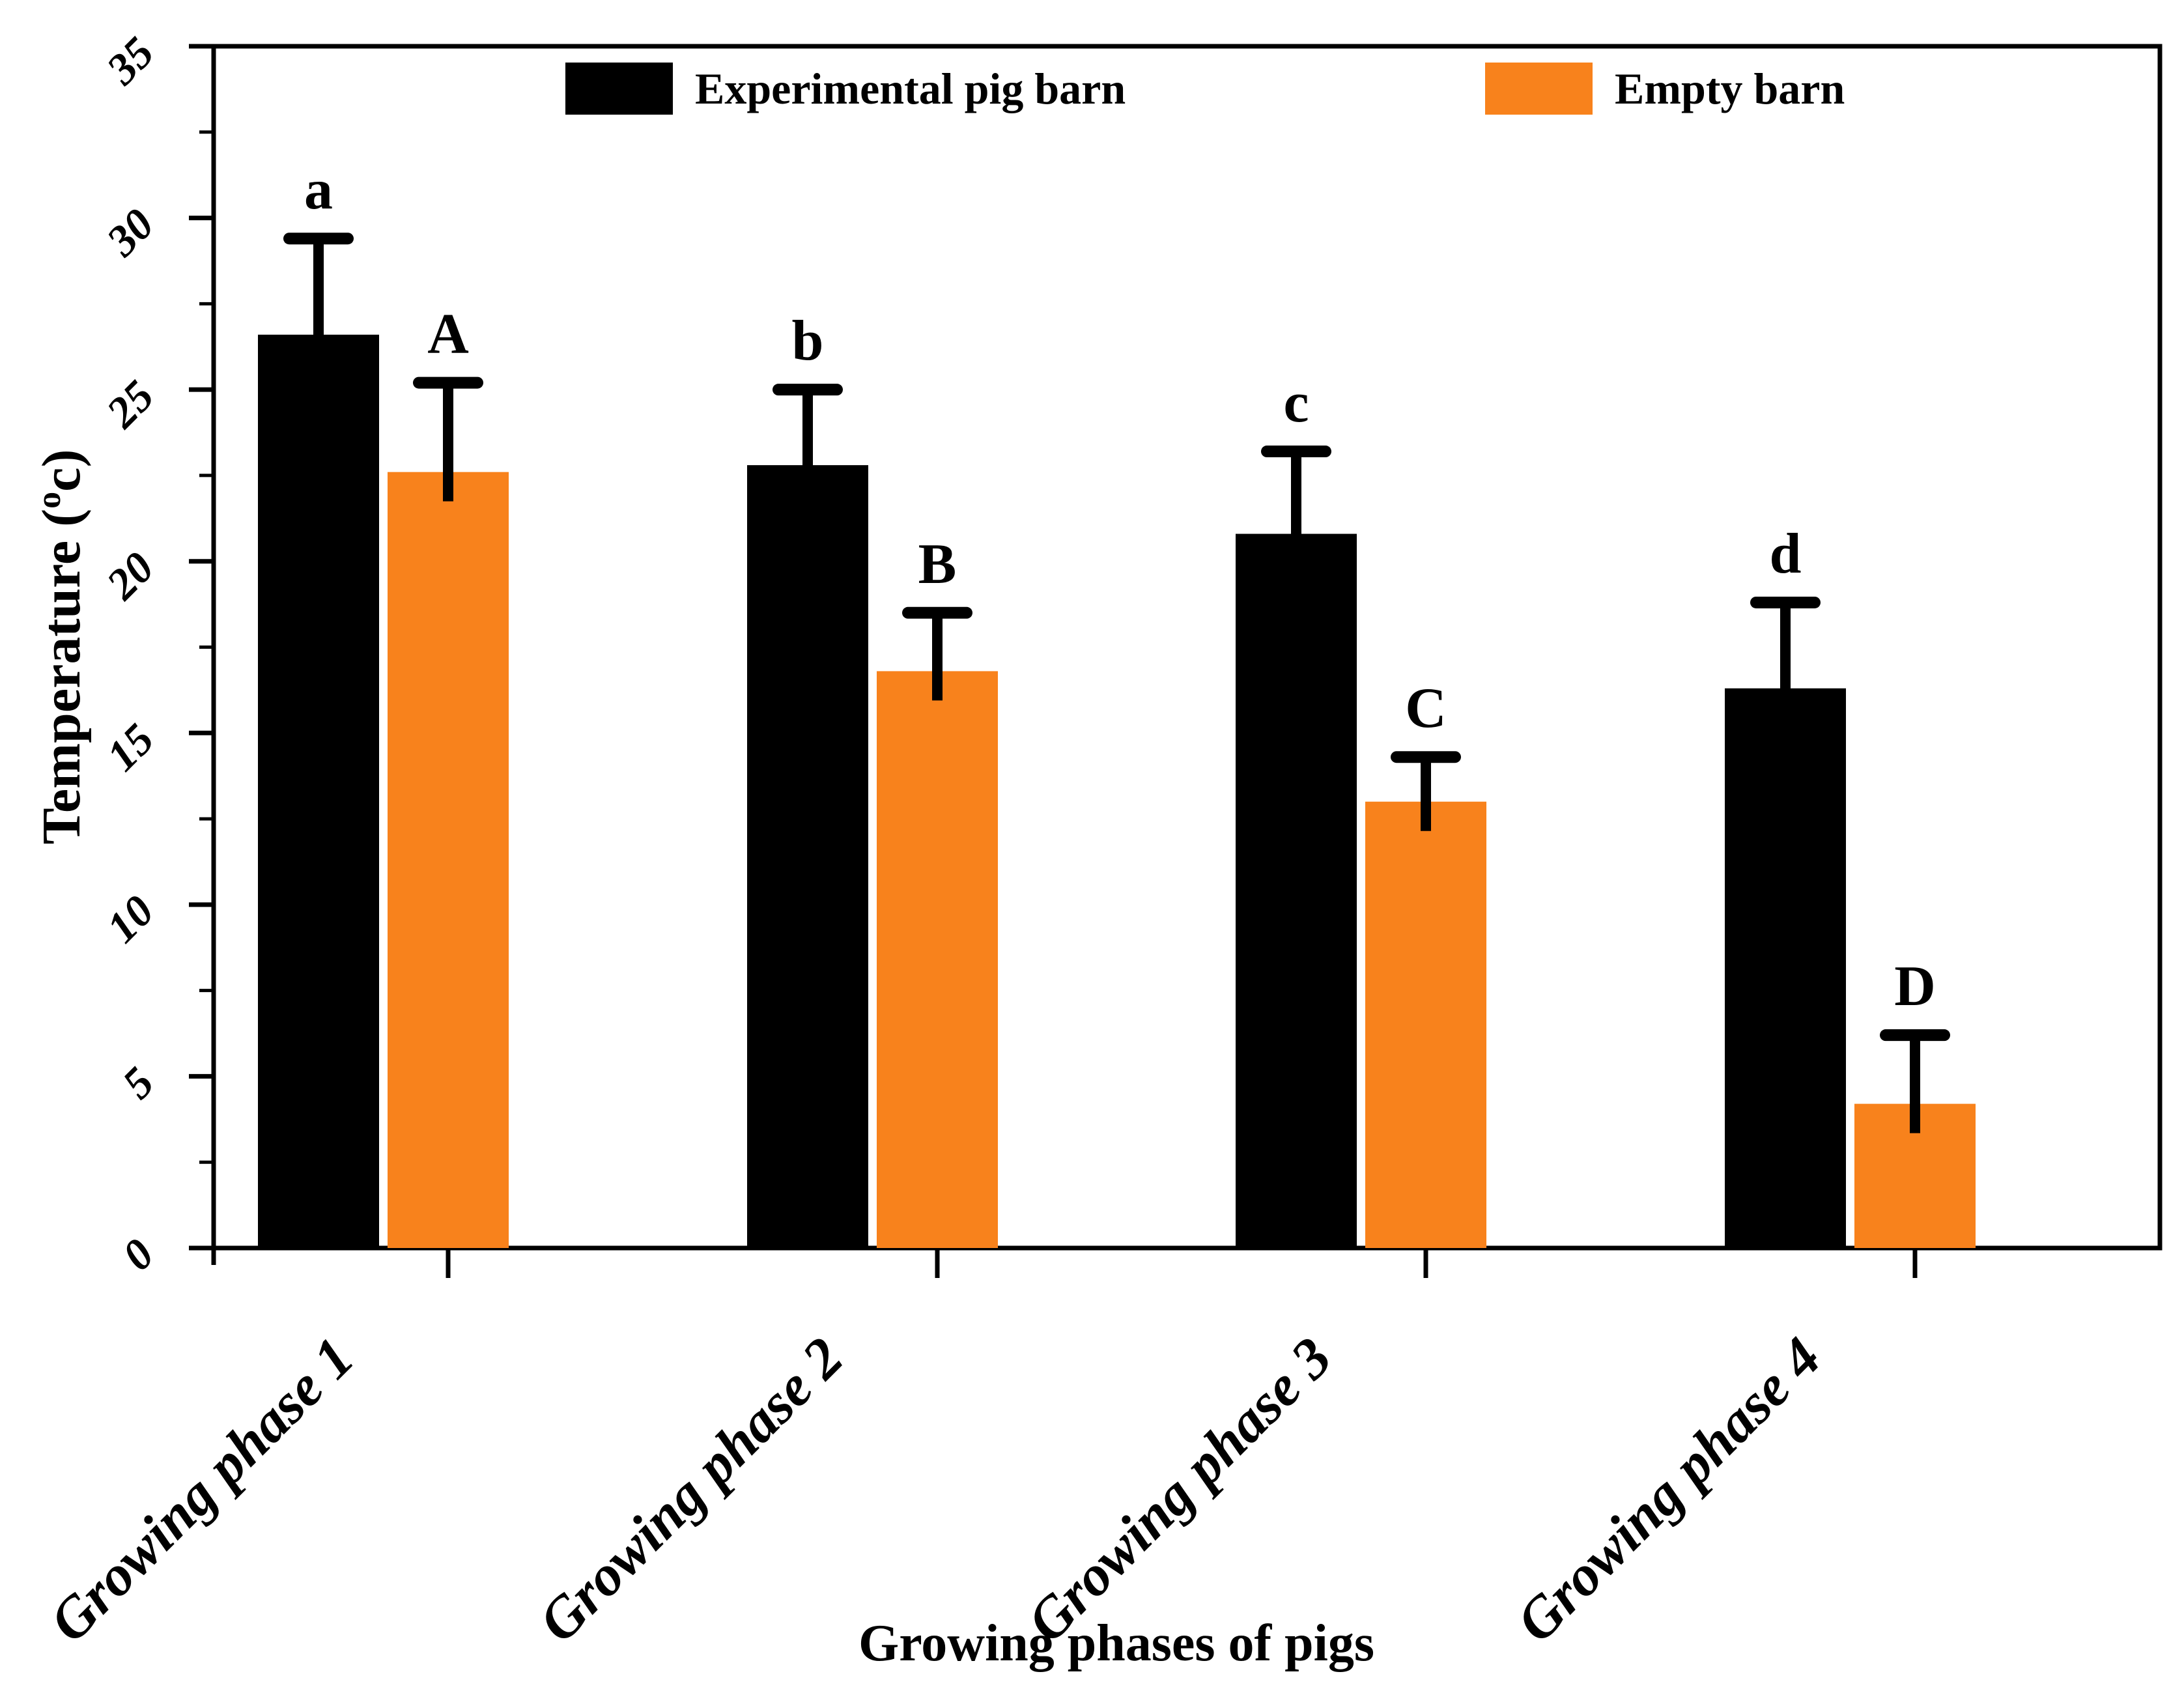 This screenshot has width=2184, height=1689. Describe the element at coordinates (1730, 88) in the screenshot. I see `legend-label-empty-barn: Empty barn` at that location.